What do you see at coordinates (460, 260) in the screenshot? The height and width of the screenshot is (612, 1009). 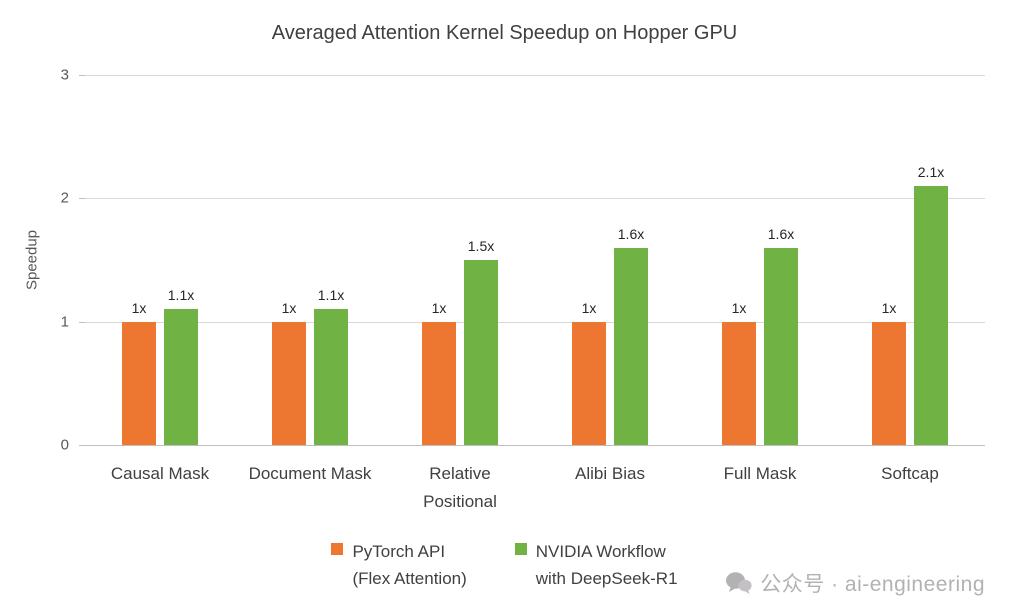 I see `bar-group: 1x 1.5x` at bounding box center [460, 260].